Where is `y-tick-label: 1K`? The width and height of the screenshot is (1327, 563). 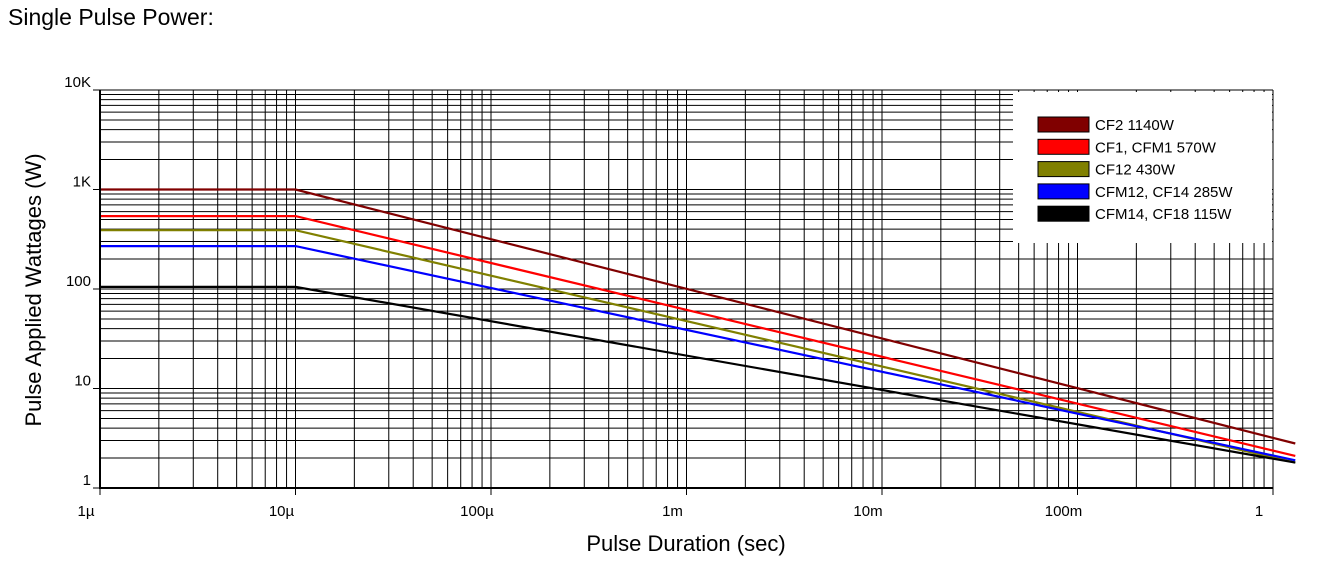
y-tick-label: 1K is located at coordinates (82, 182).